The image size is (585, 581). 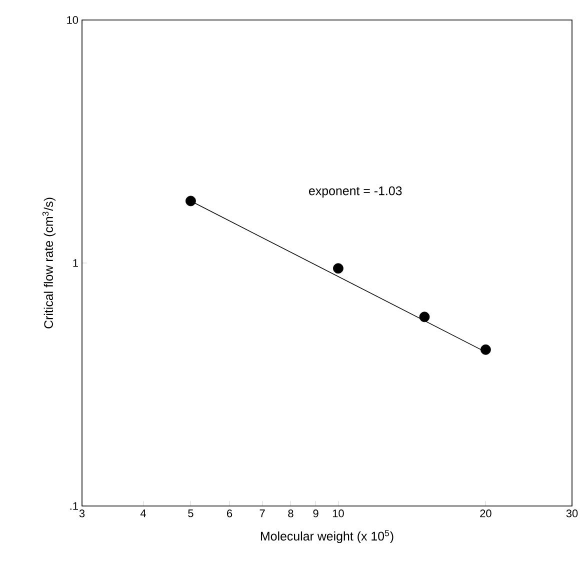 I want to click on x-tick-label: 4, so click(x=143, y=514).